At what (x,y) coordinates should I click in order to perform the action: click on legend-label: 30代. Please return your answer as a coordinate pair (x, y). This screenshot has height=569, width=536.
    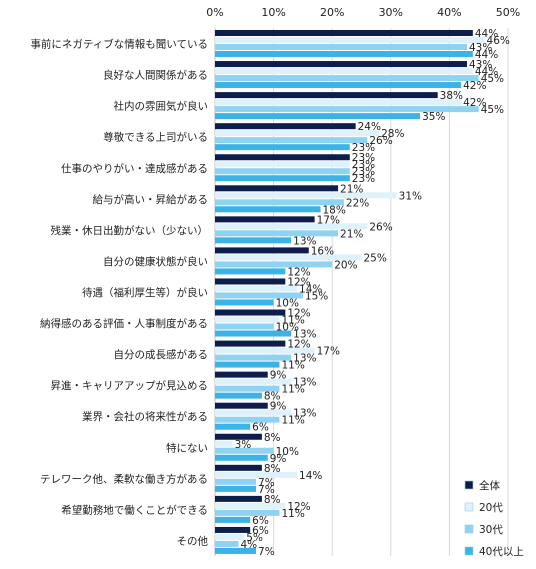
    Looking at the image, I should click on (491, 530).